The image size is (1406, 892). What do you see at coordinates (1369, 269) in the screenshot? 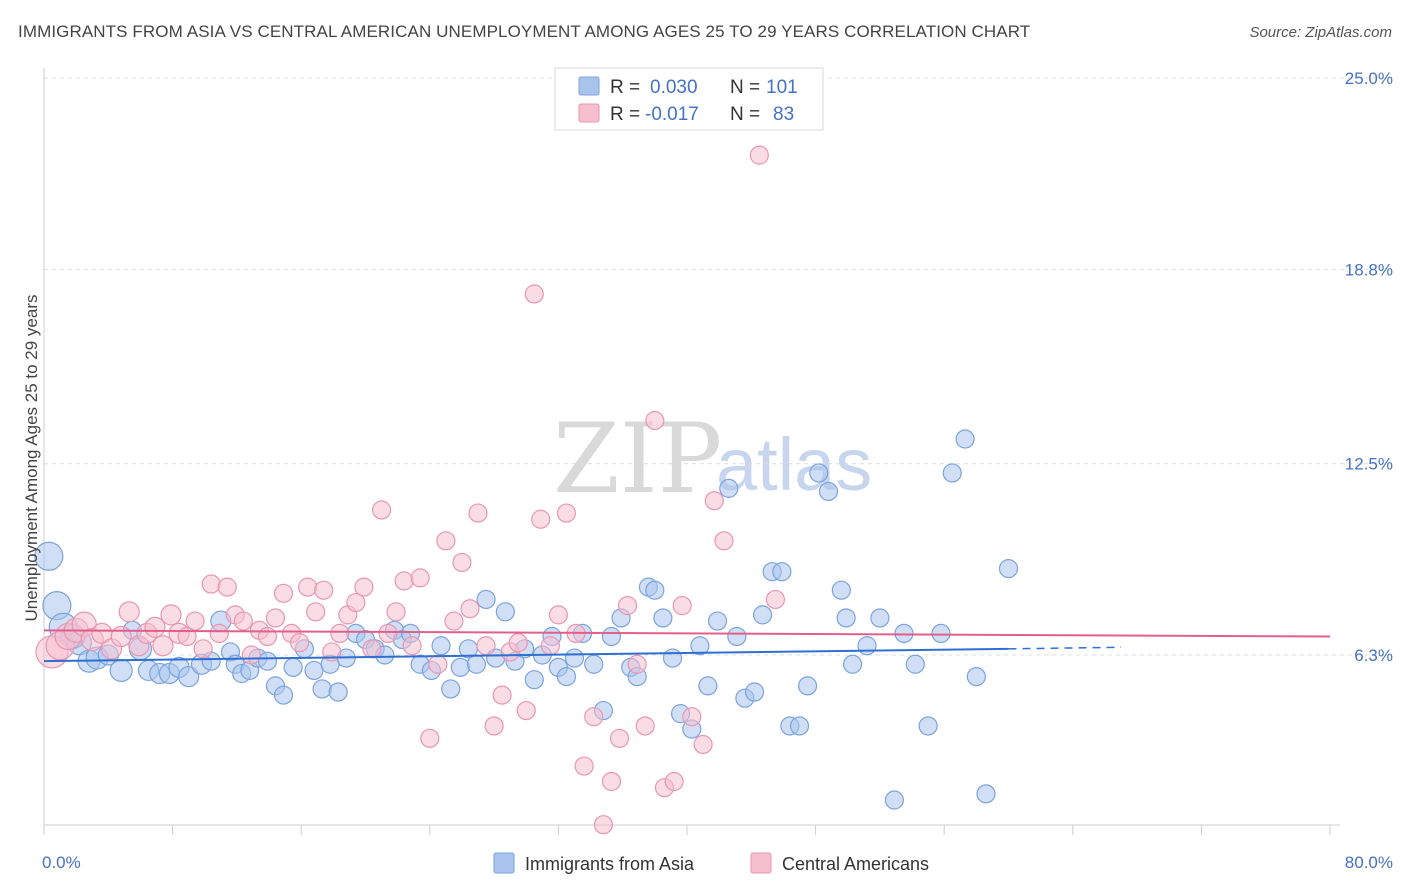
I see `y-tick-label-2: 18.8%` at bounding box center [1369, 269].